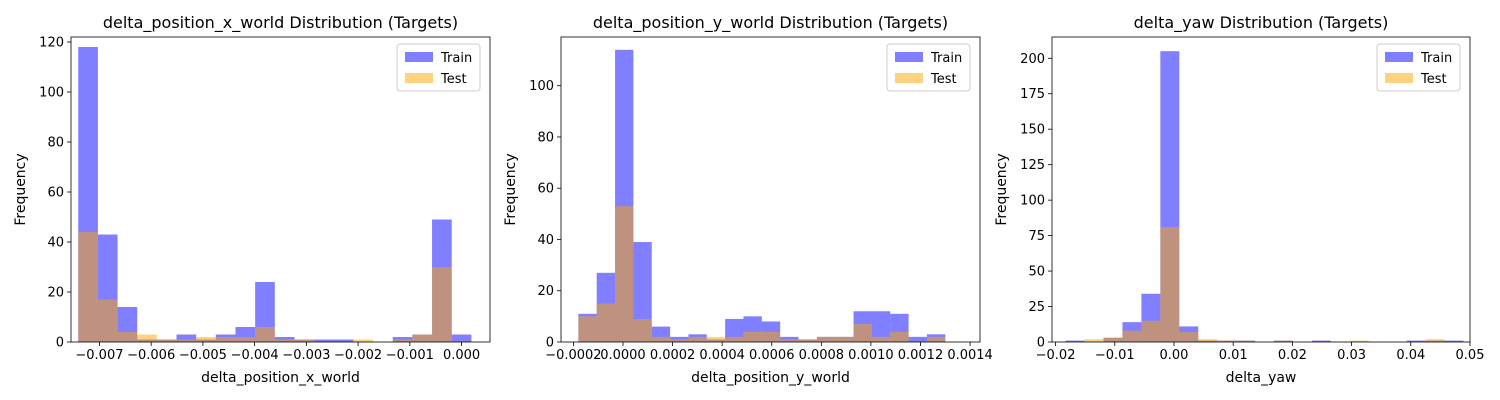 The width and height of the screenshot is (1500, 400). Describe the element at coordinates (1351, 355) in the screenshot. I see `x-tick-label: 0.03` at that location.